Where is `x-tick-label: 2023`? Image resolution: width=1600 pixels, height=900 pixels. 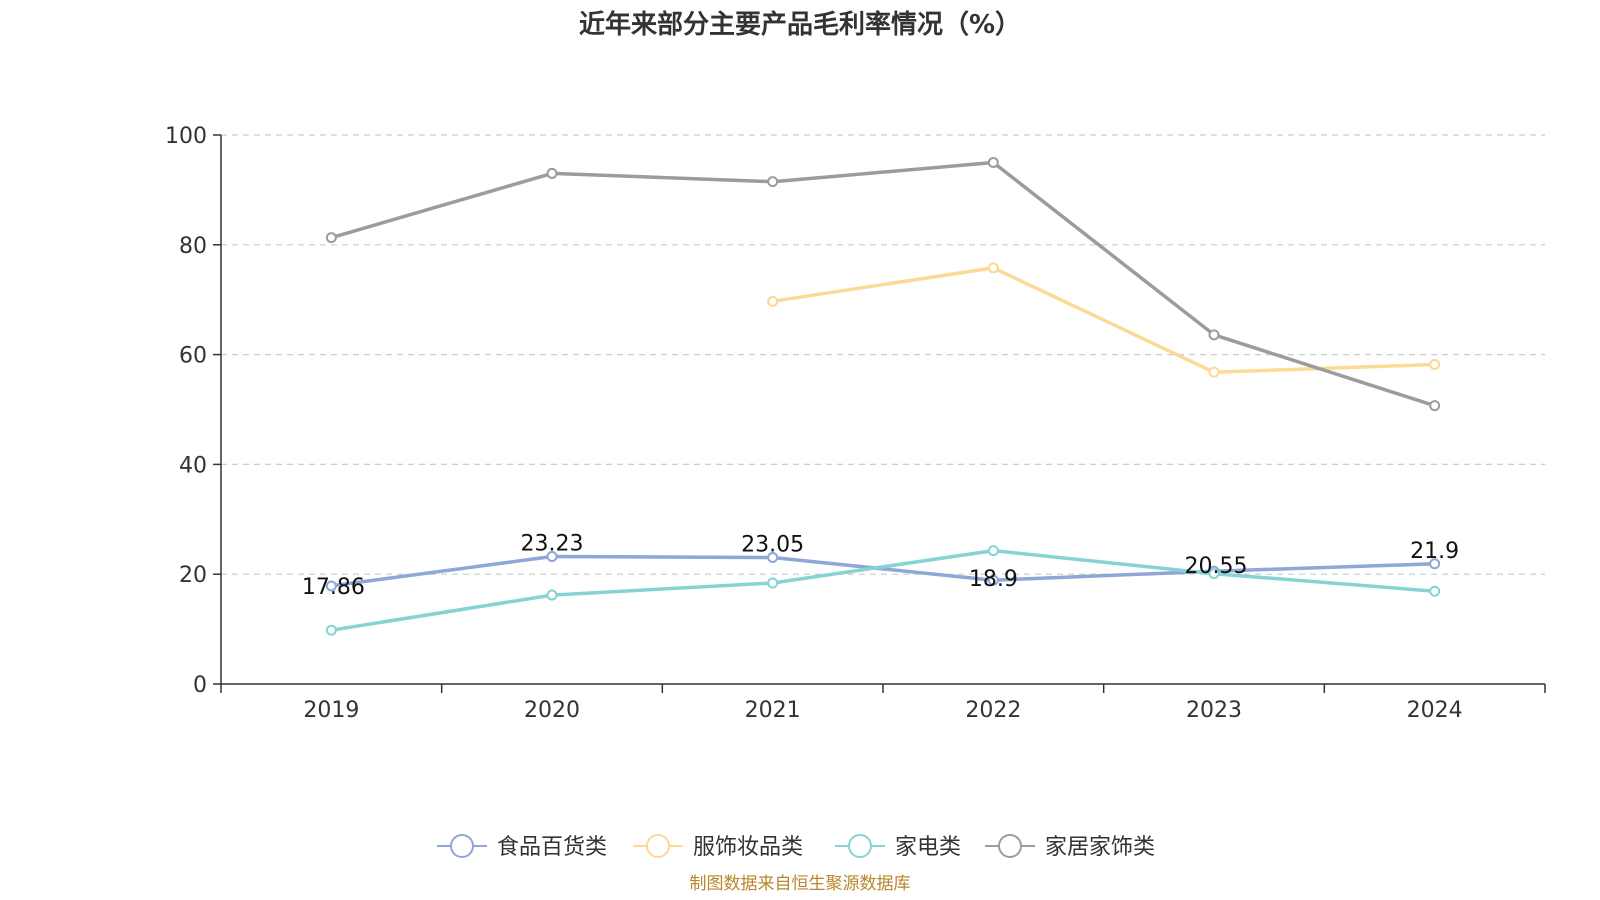 x-tick-label: 2023 is located at coordinates (1214, 710).